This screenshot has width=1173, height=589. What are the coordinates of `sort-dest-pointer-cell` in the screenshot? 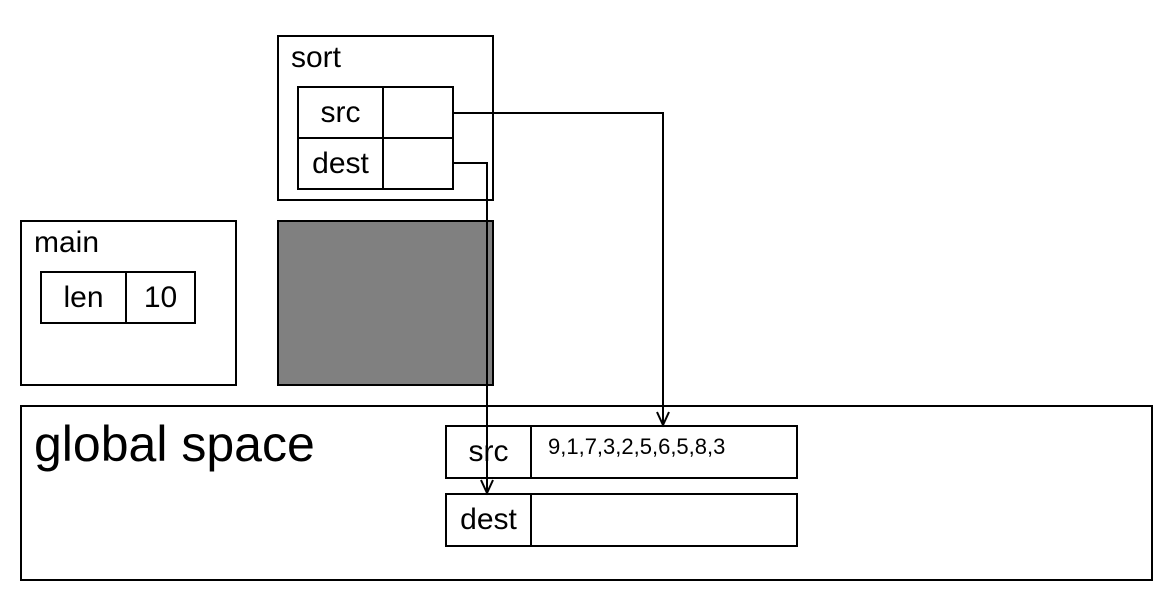 It's located at (418, 163).